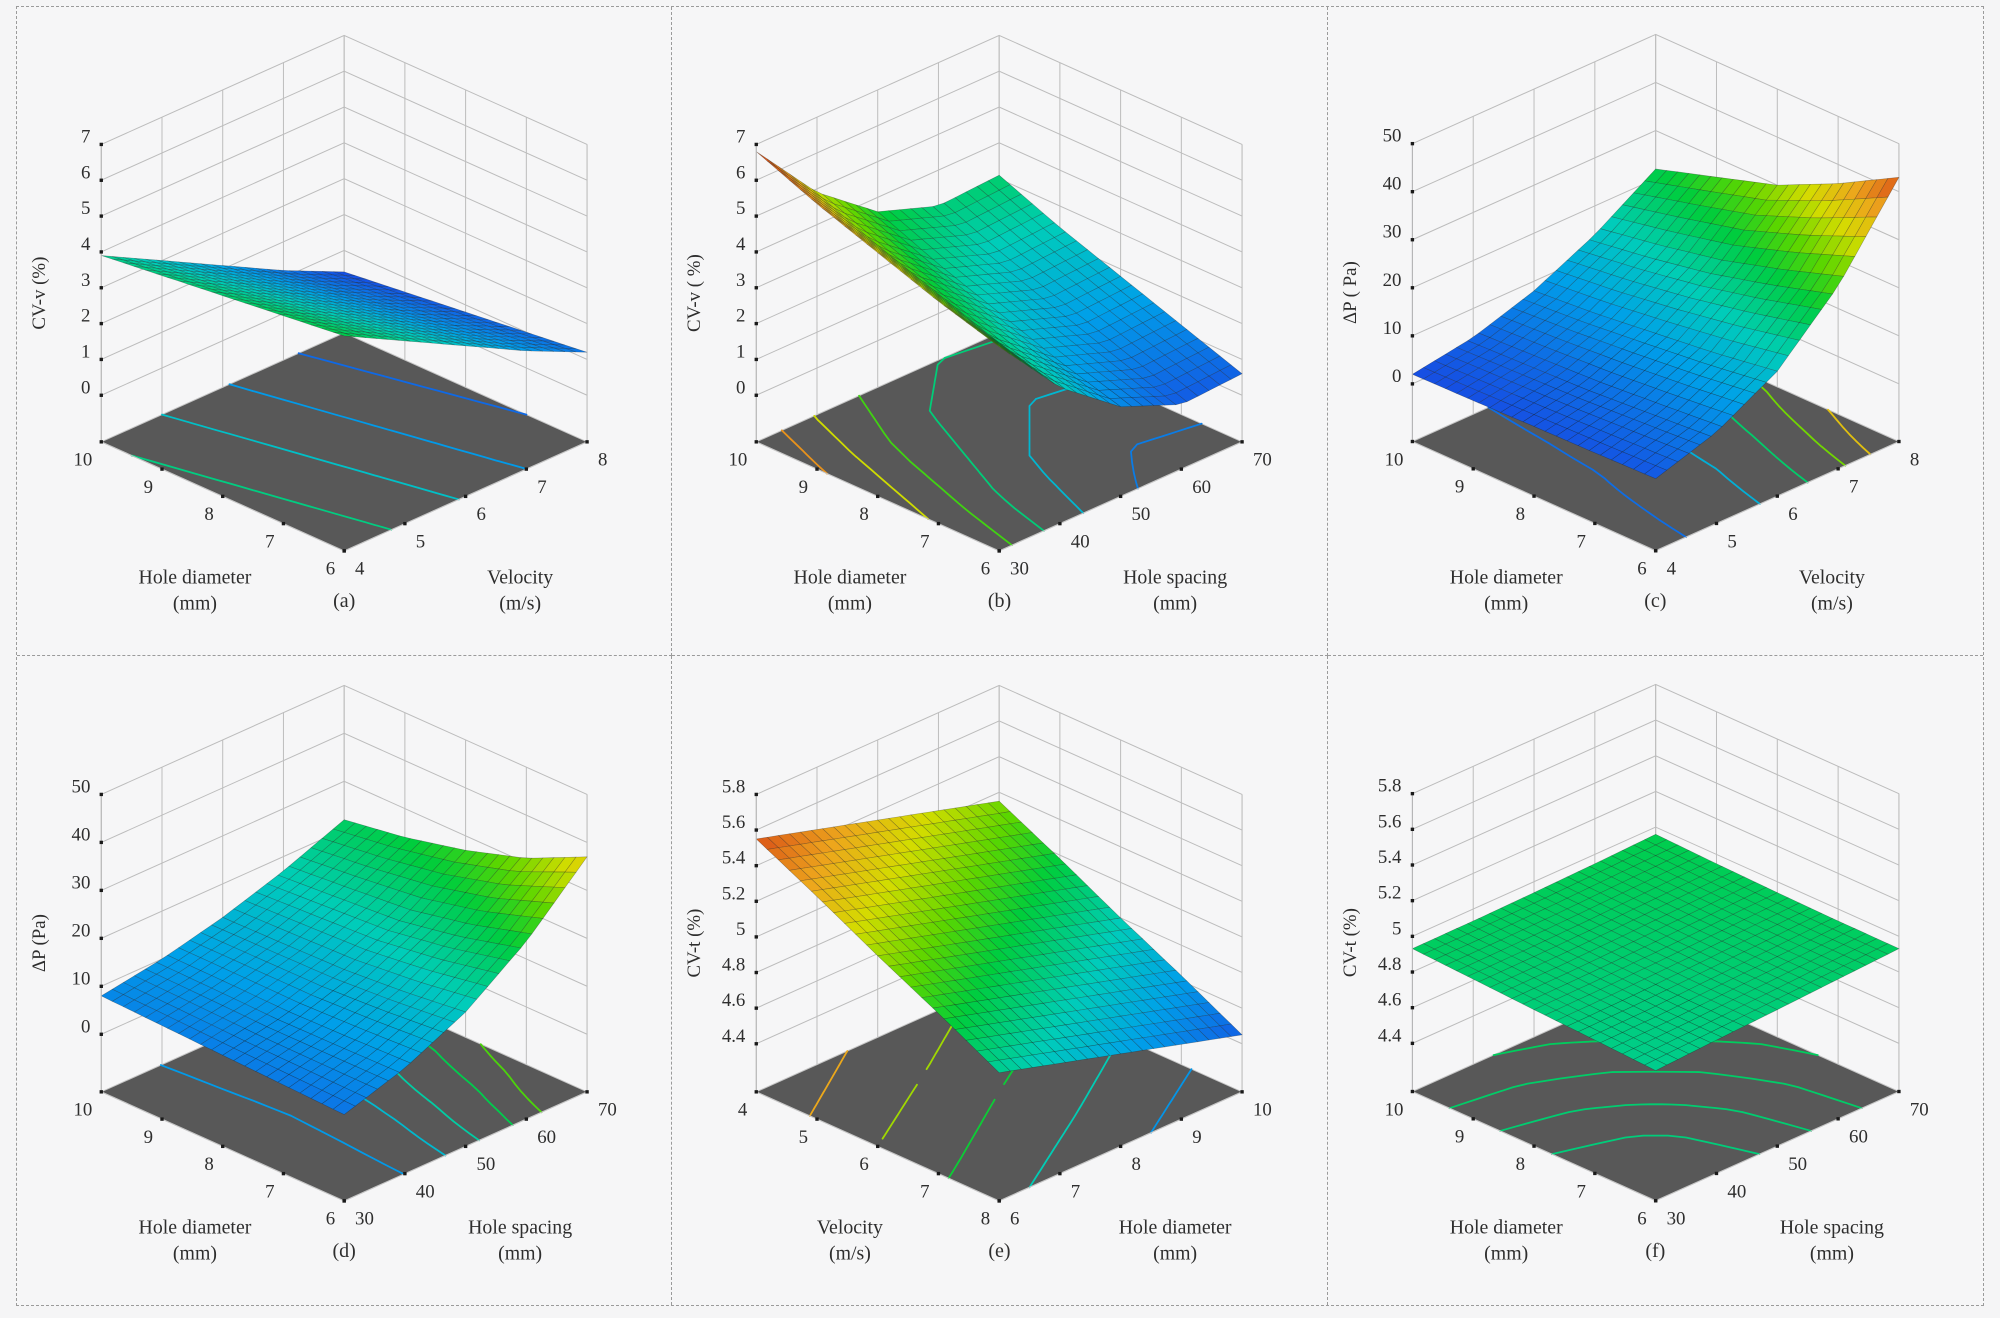 The width and height of the screenshot is (2000, 1318). I want to click on z-tick-label: 4.8, so click(1390, 964).